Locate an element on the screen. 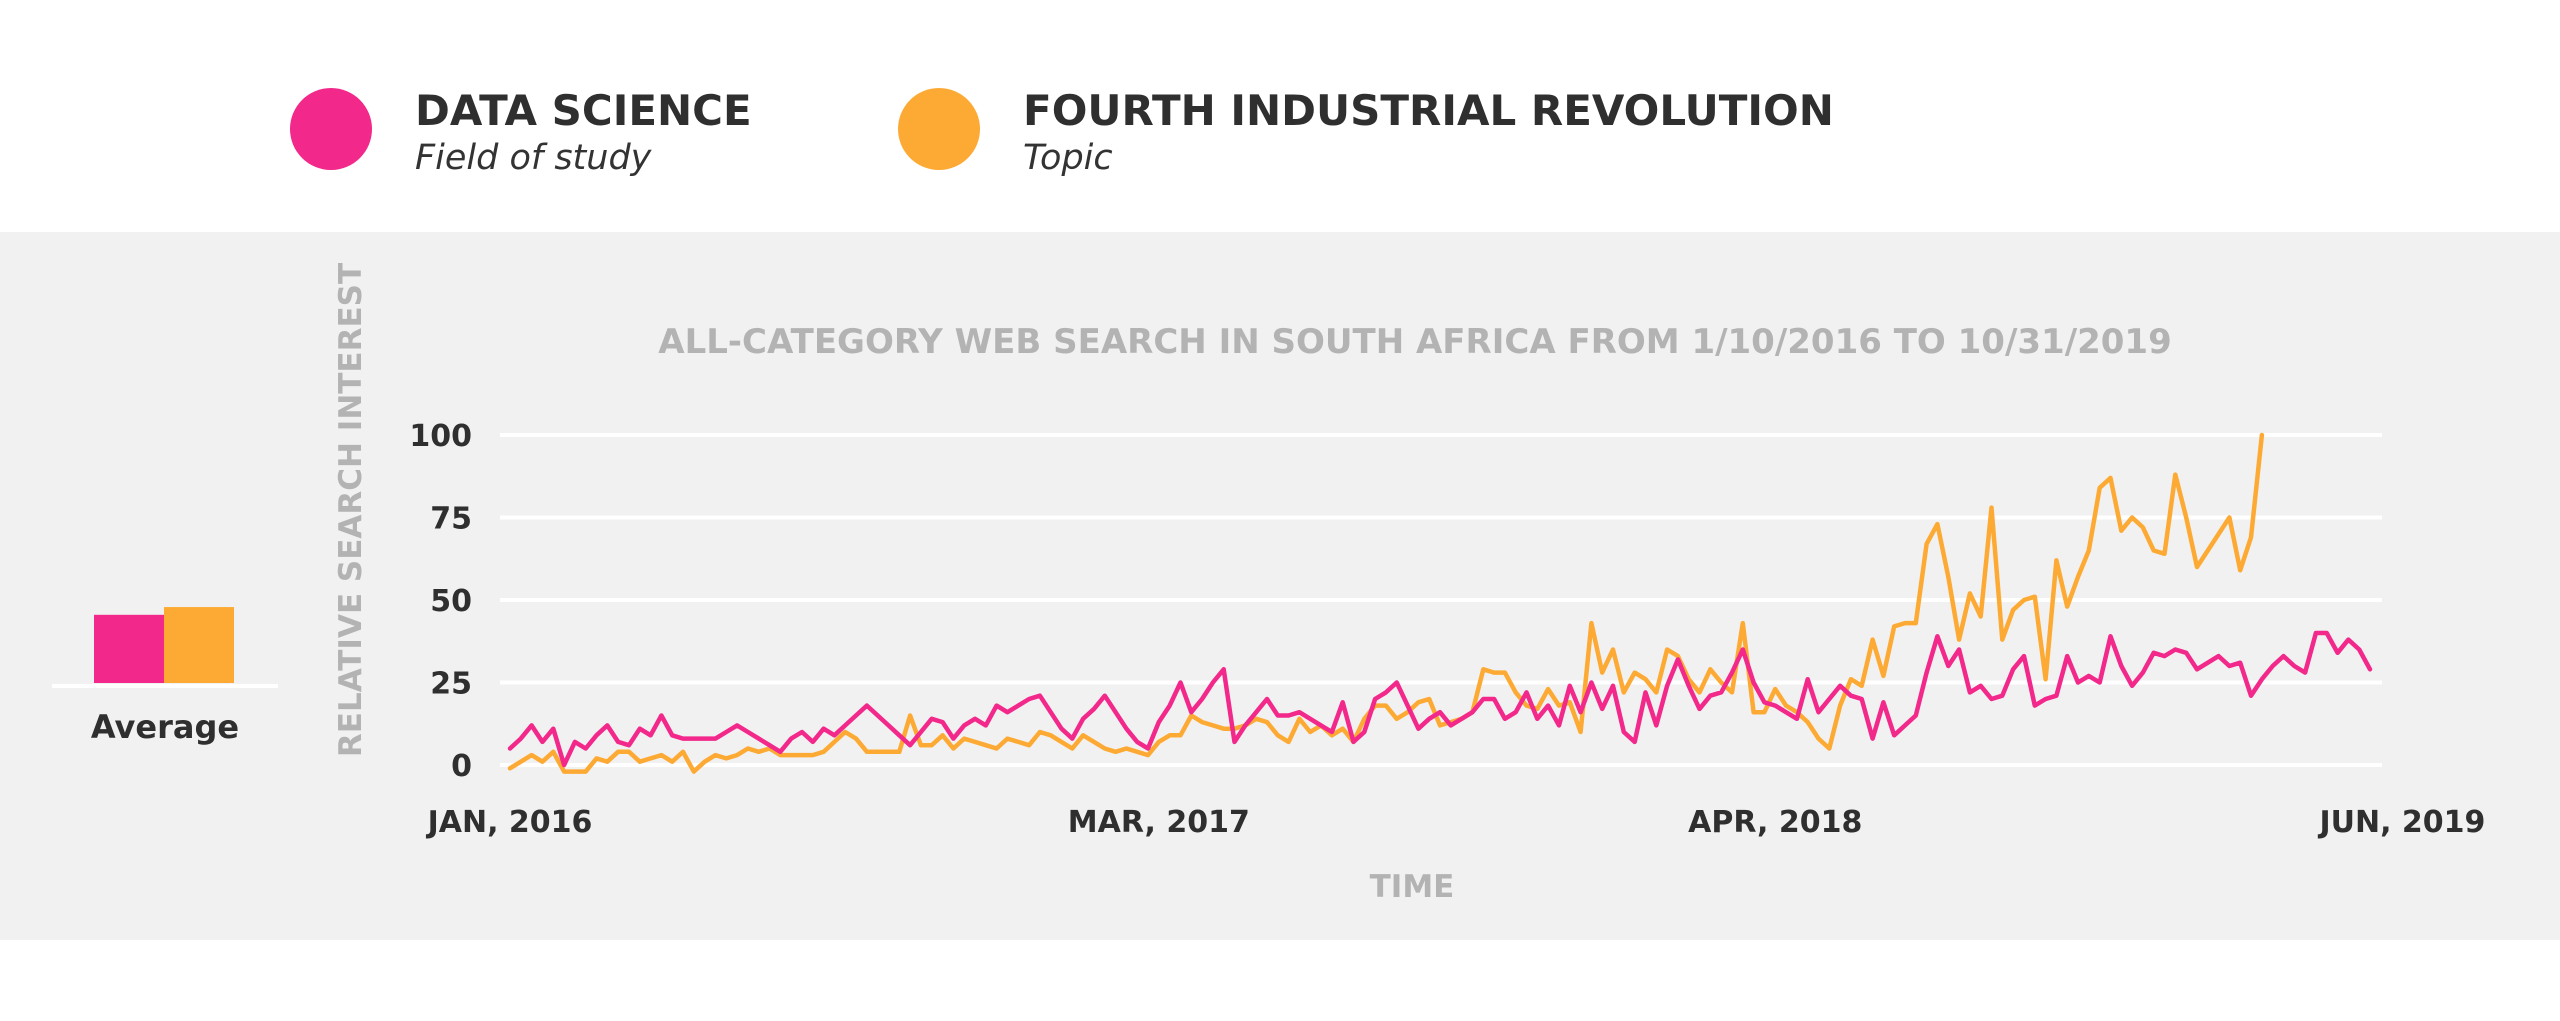  legend-dot-data-science is located at coordinates (331, 129).